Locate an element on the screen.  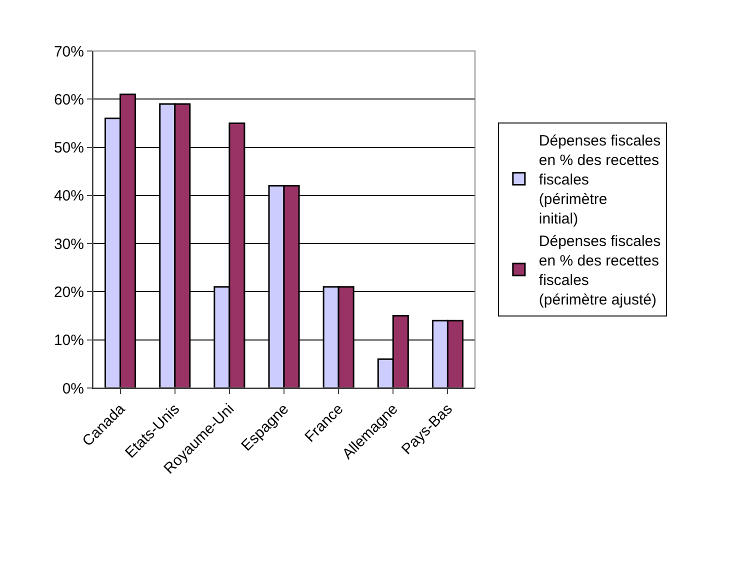
y-tick-label: 10% is located at coordinates (69, 341).